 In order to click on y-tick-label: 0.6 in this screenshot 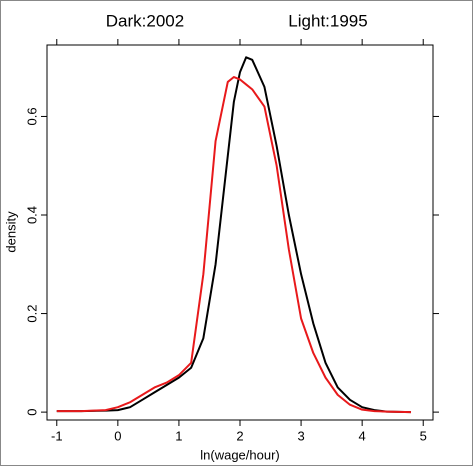, I will do `click(31, 116)`.